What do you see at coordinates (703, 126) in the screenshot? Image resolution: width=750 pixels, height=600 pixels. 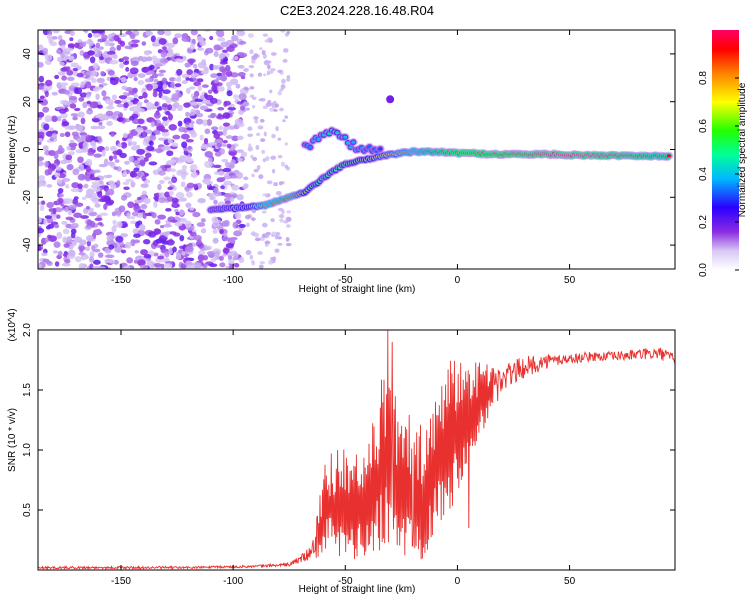 I see `colorbar-tick-label: 0.6` at bounding box center [703, 126].